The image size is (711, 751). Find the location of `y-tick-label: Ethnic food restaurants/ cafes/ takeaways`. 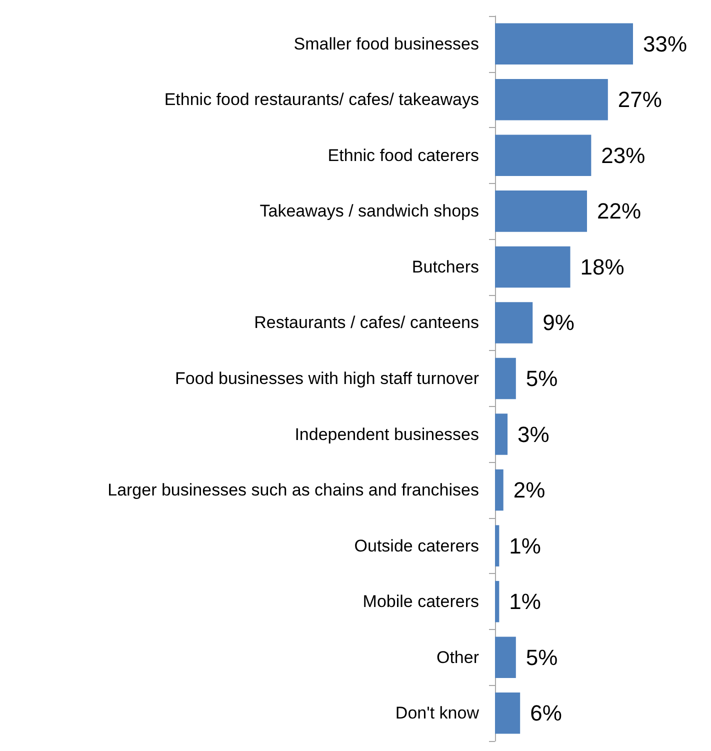

y-tick-label: Ethnic food restaurants/ cafes/ takeaways is located at coordinates (321, 100).